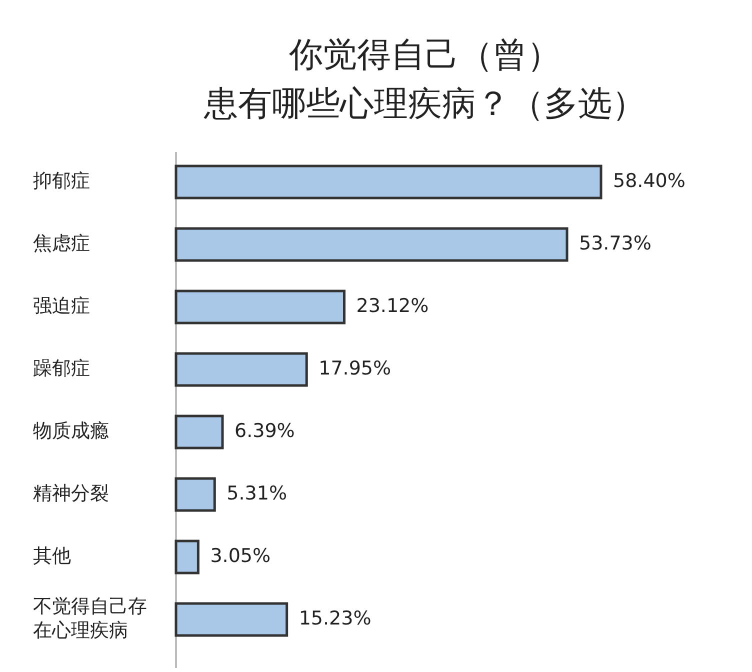  What do you see at coordinates (425, 104) in the screenshot?
I see `subtitle: 患有哪些心理疾病？（多选）` at bounding box center [425, 104].